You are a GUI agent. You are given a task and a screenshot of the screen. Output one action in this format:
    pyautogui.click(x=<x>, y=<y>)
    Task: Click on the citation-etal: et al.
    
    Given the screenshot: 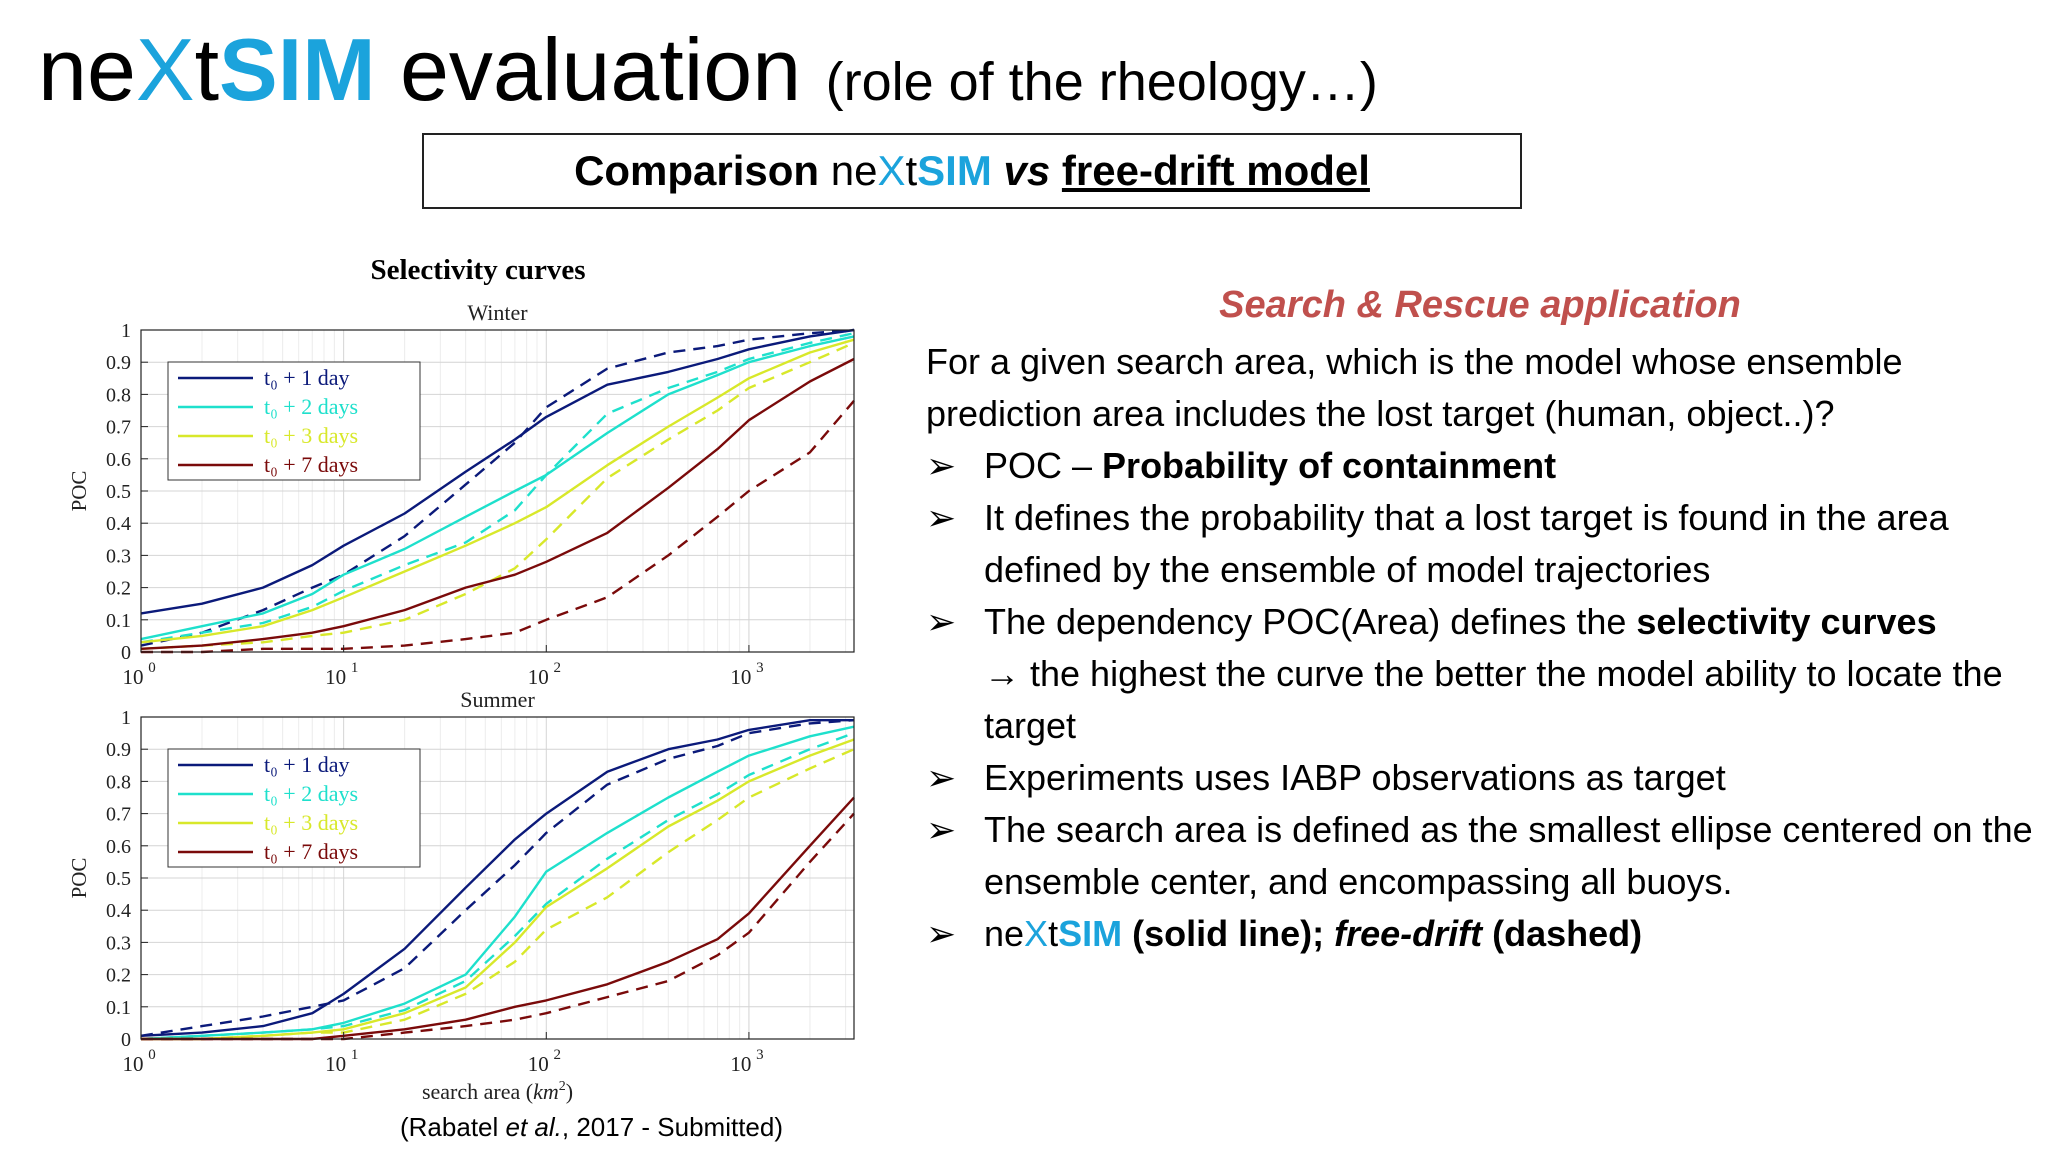 What is the action you would take?
    pyautogui.click(x=533, y=1127)
    